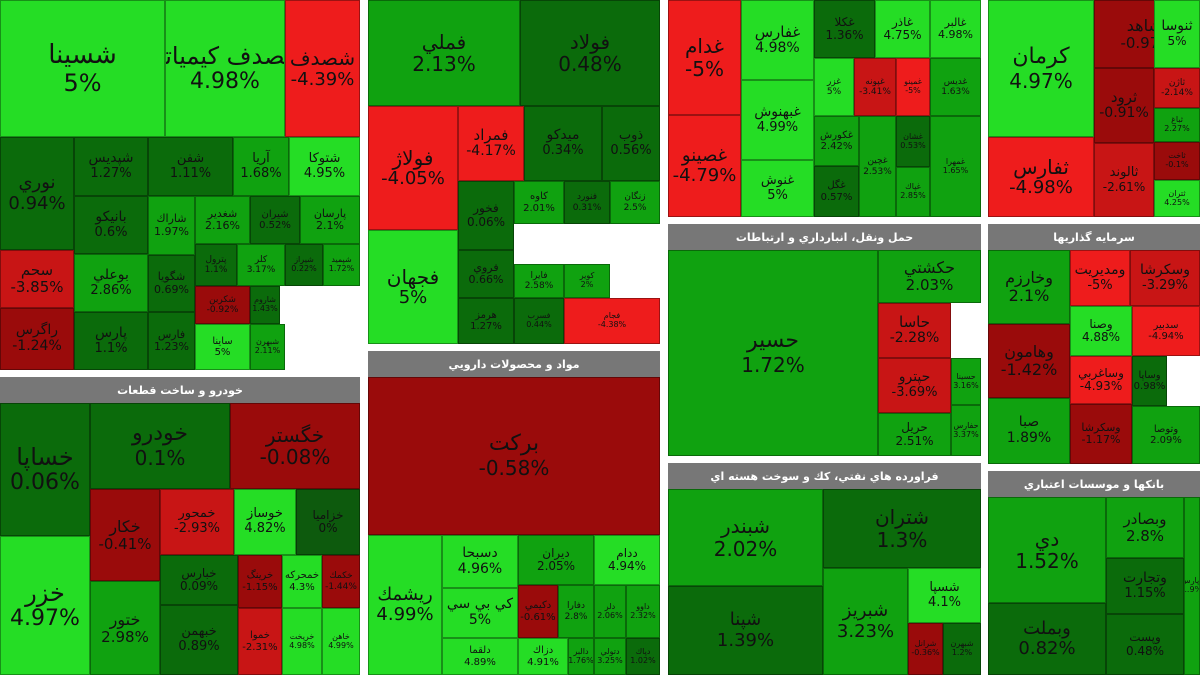 The width and height of the screenshot is (1200, 675). What do you see at coordinates (480, 561) in the screenshot?
I see `stock-tile: دسبحا 4.96%` at bounding box center [480, 561].